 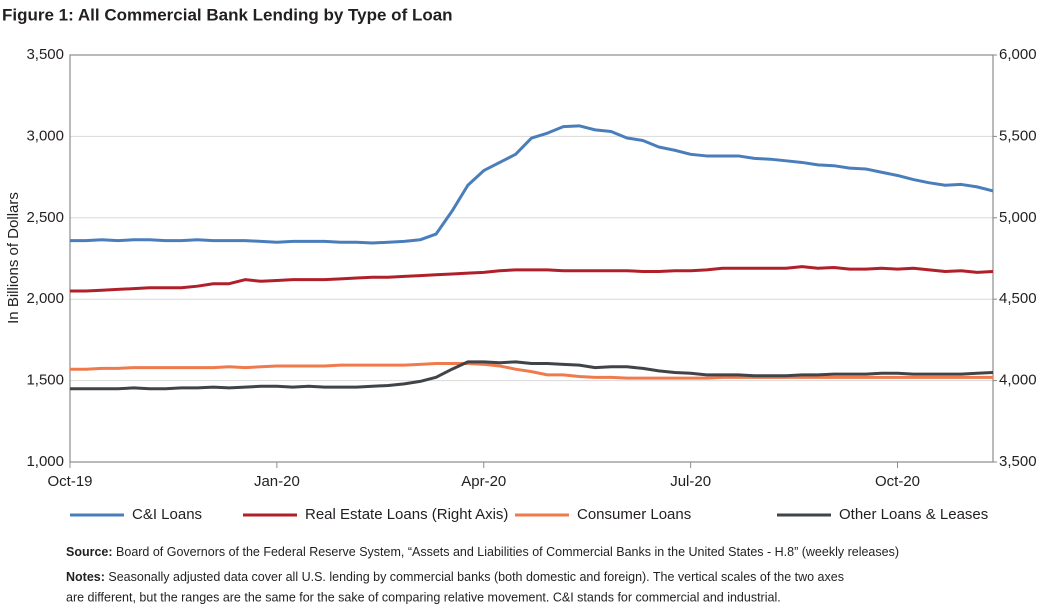 I want to click on x-tick-label: Jan-20, so click(x=277, y=481).